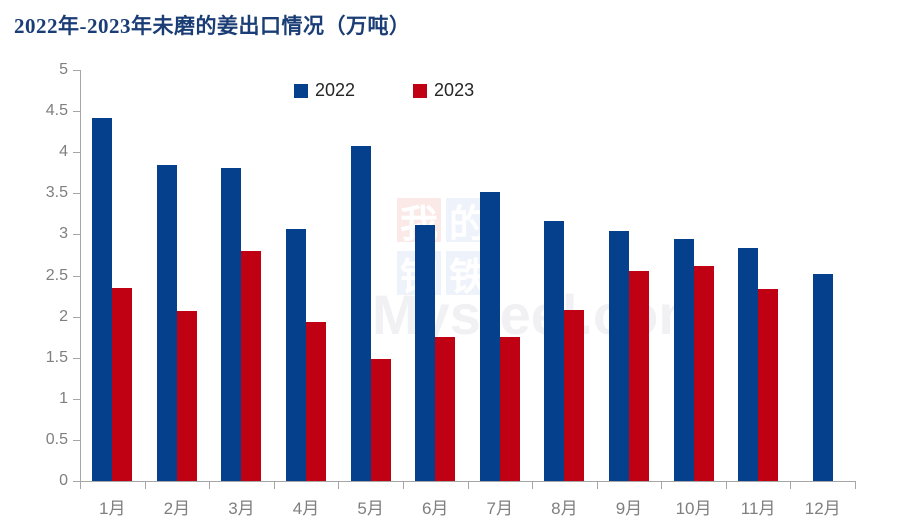 This screenshot has height=531, width=900. I want to click on bar-2023-8月, so click(574, 395).